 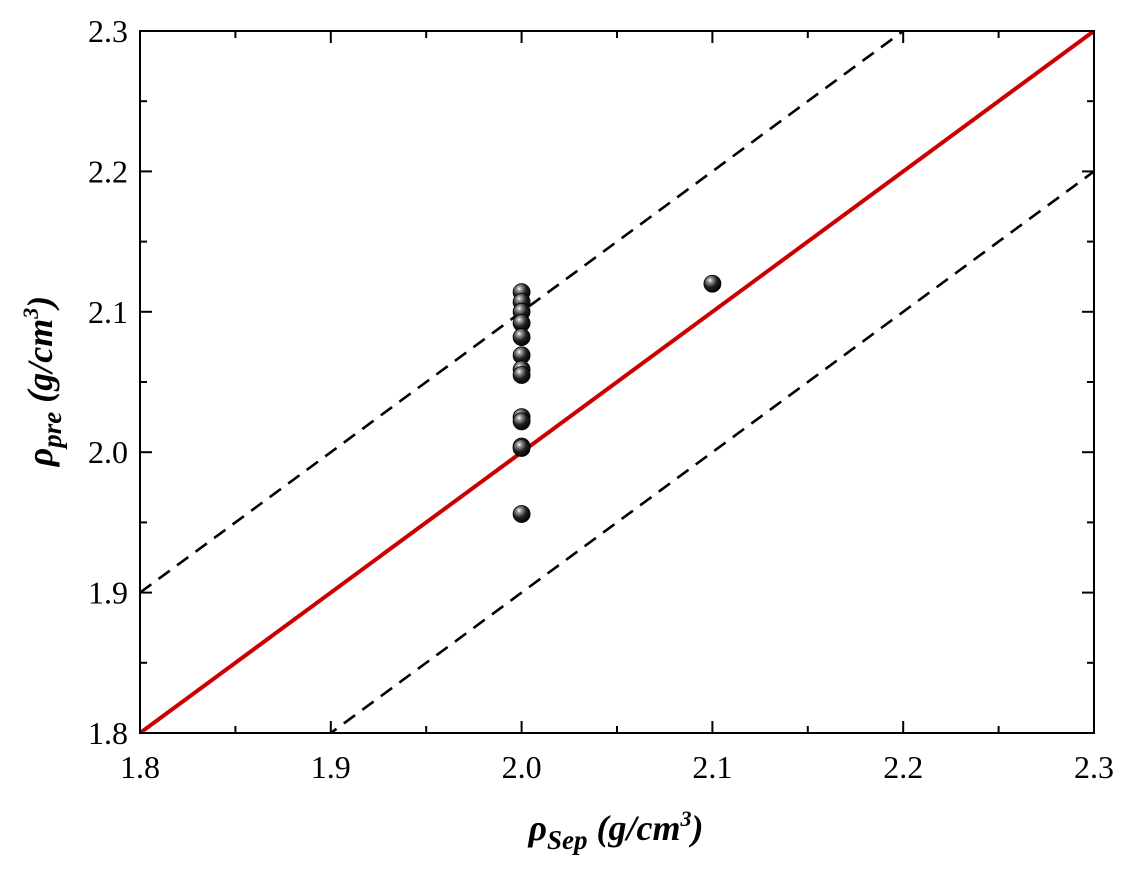 What do you see at coordinates (331, 767) in the screenshot?
I see `x-tick-label: 1.9` at bounding box center [331, 767].